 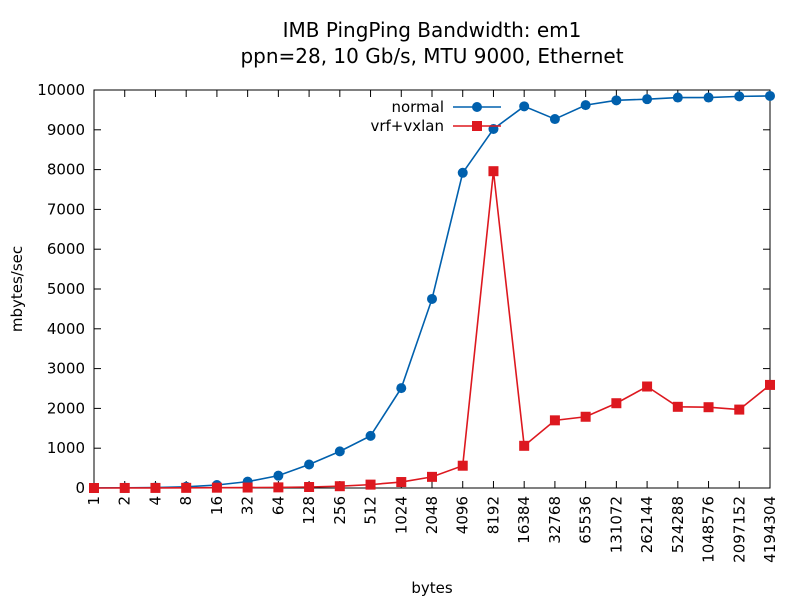 I want to click on y-tick-label: 10000, so click(x=61, y=90).